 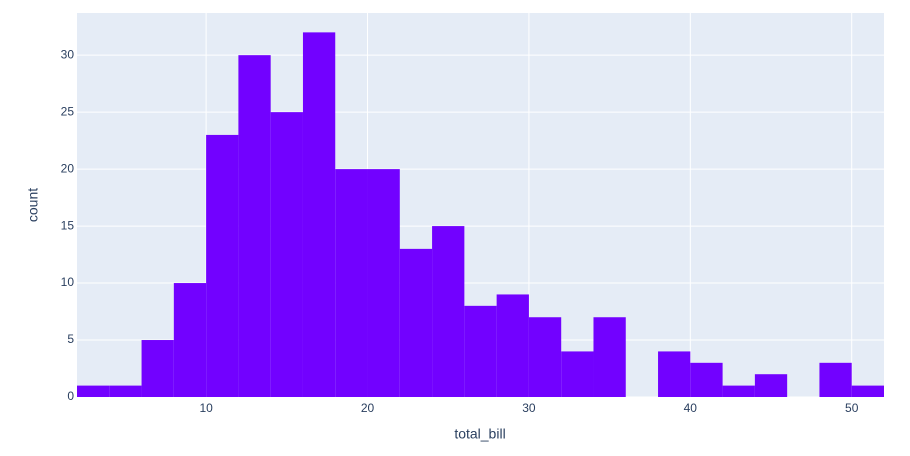 I want to click on y-tick-label: 15, so click(x=68, y=225).